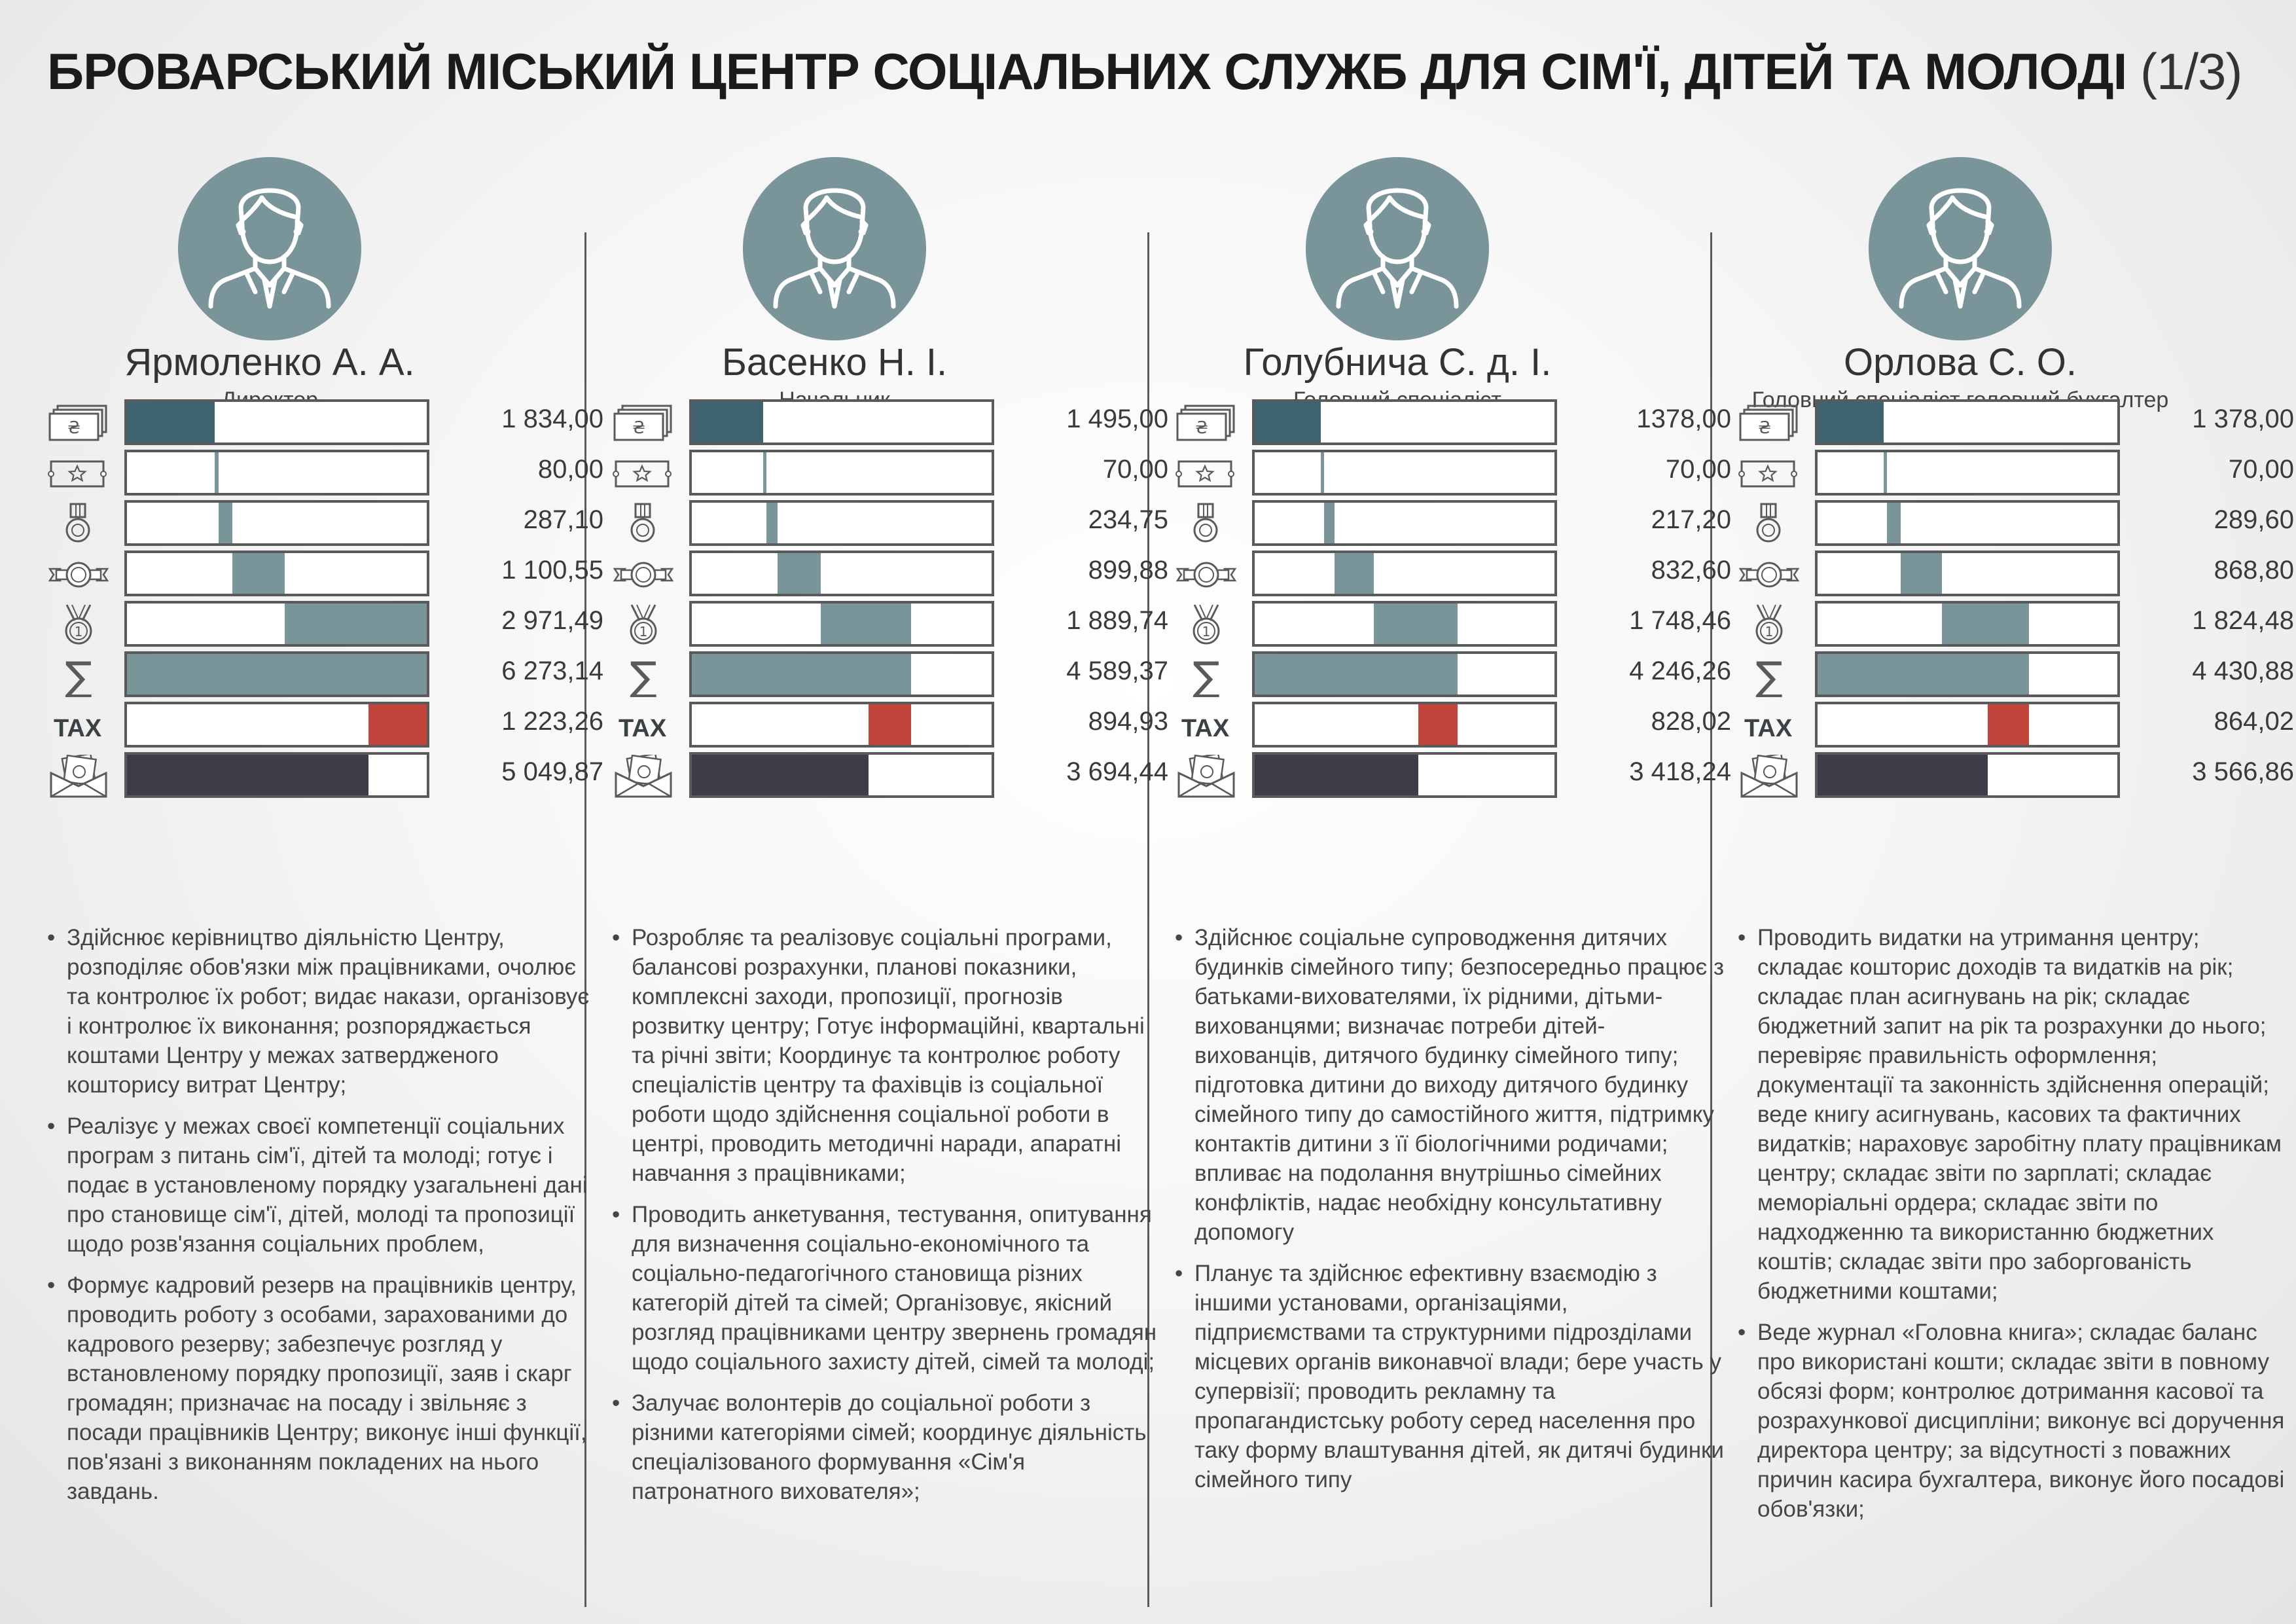 This screenshot has width=2296, height=1624. What do you see at coordinates (1680, 620) in the screenshot?
I see `amount-value: 1 748,46` at bounding box center [1680, 620].